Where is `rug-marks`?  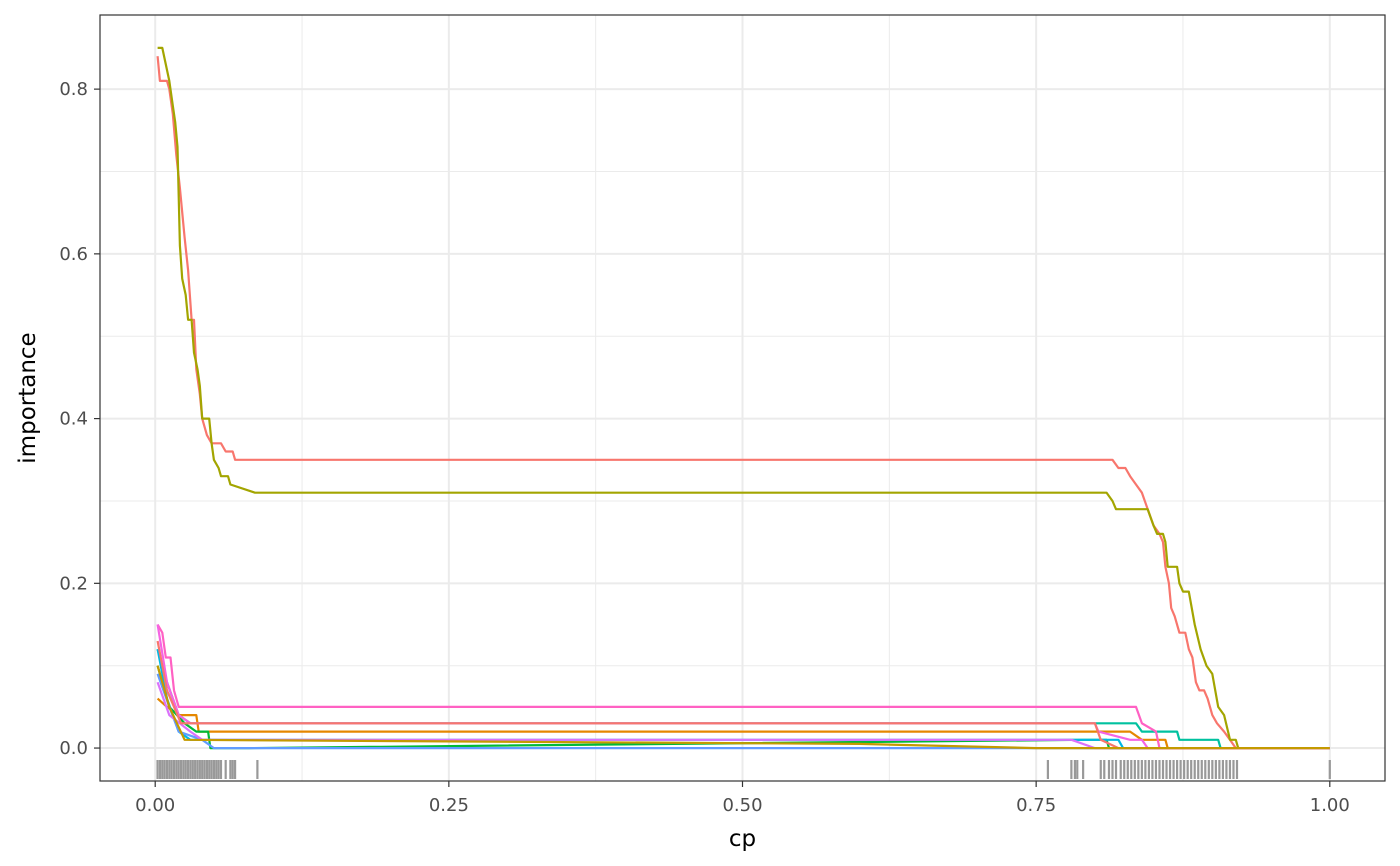 rug-marks is located at coordinates (743, 769).